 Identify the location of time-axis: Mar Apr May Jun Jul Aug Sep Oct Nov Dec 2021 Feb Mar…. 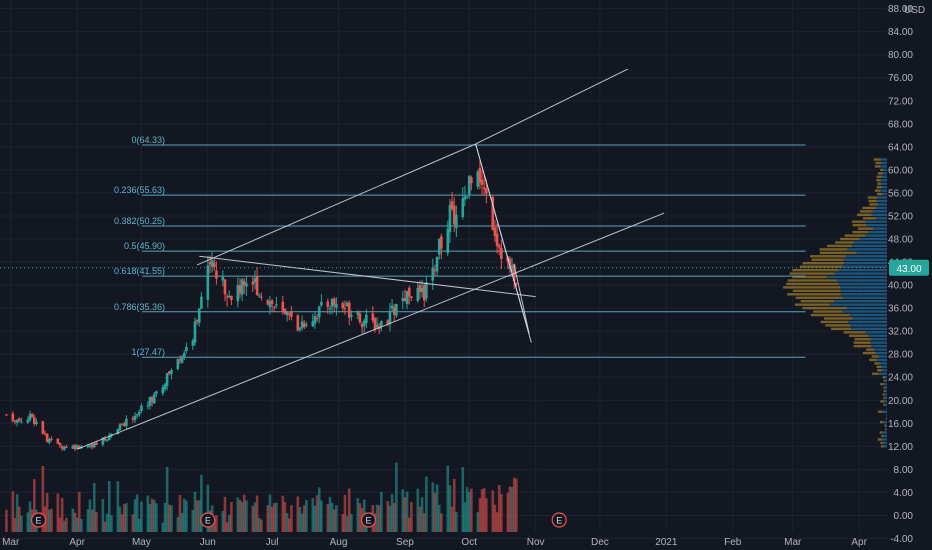
(435, 542).